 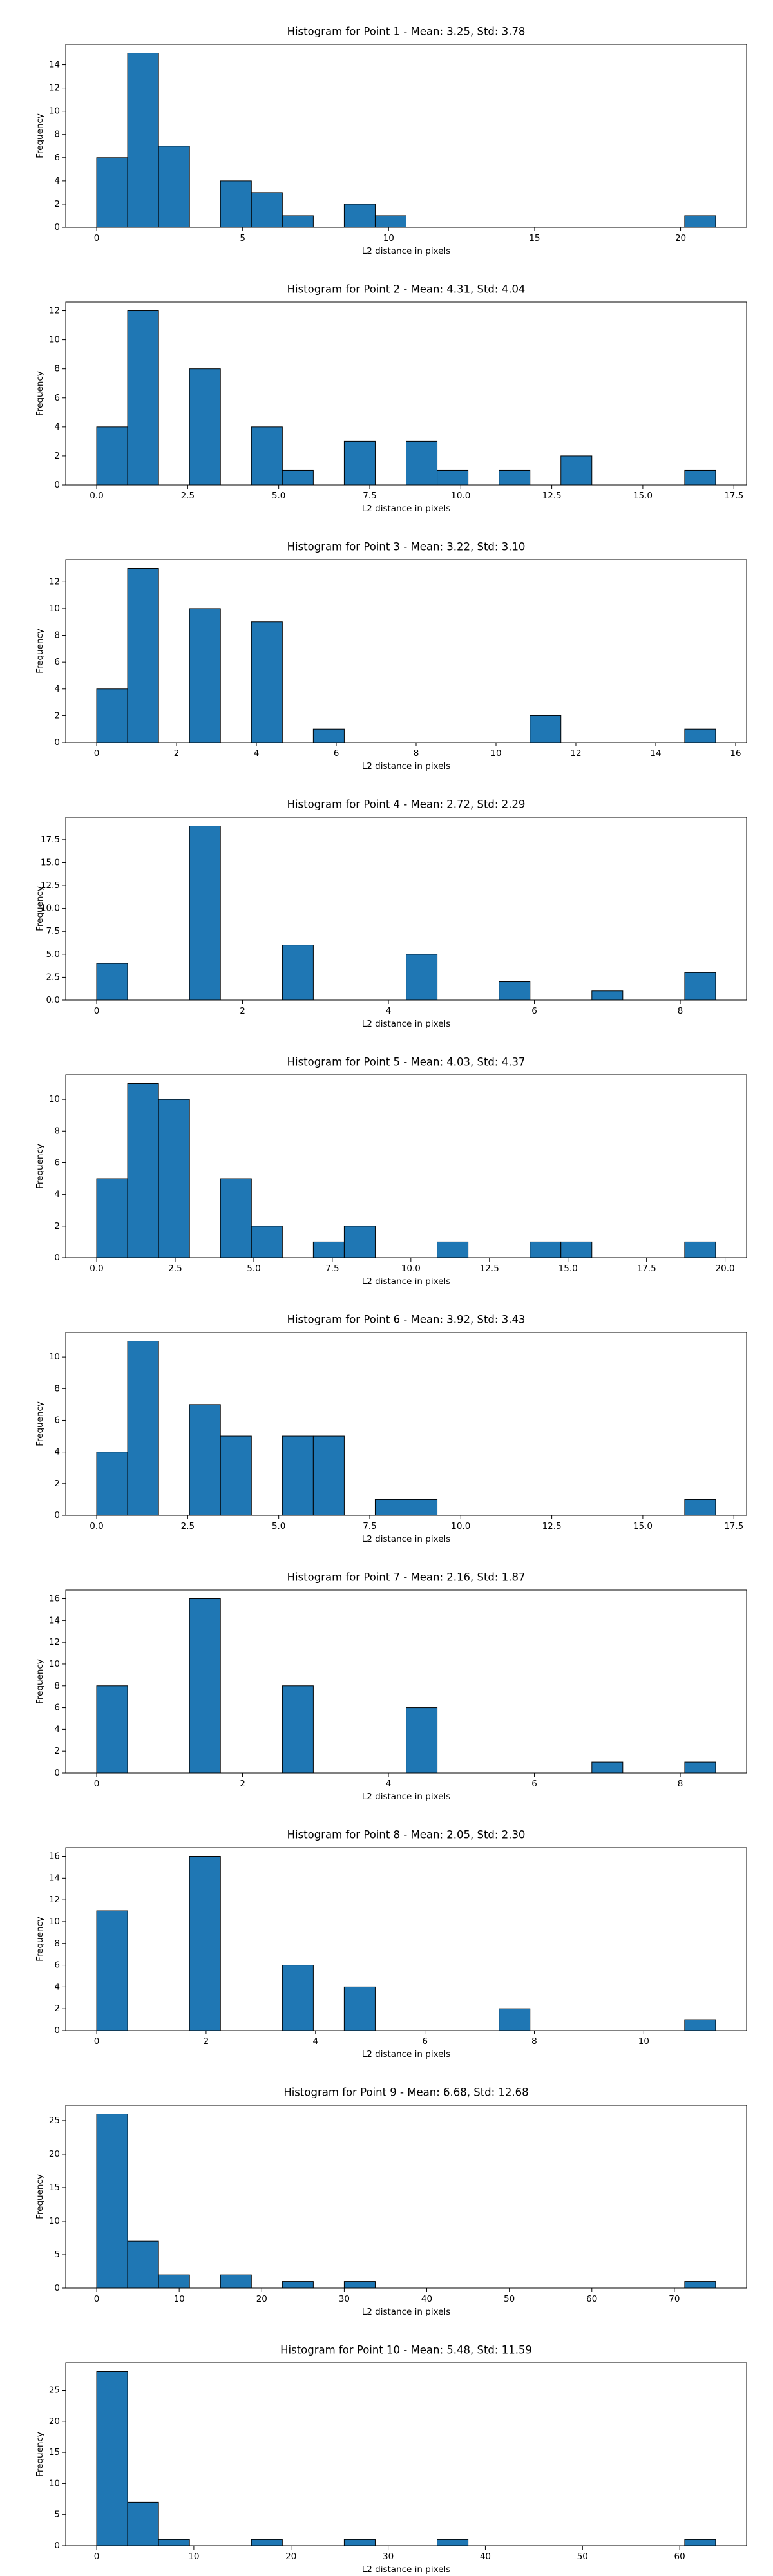 I want to click on x-tick-label: 0.0, so click(x=96, y=1269).